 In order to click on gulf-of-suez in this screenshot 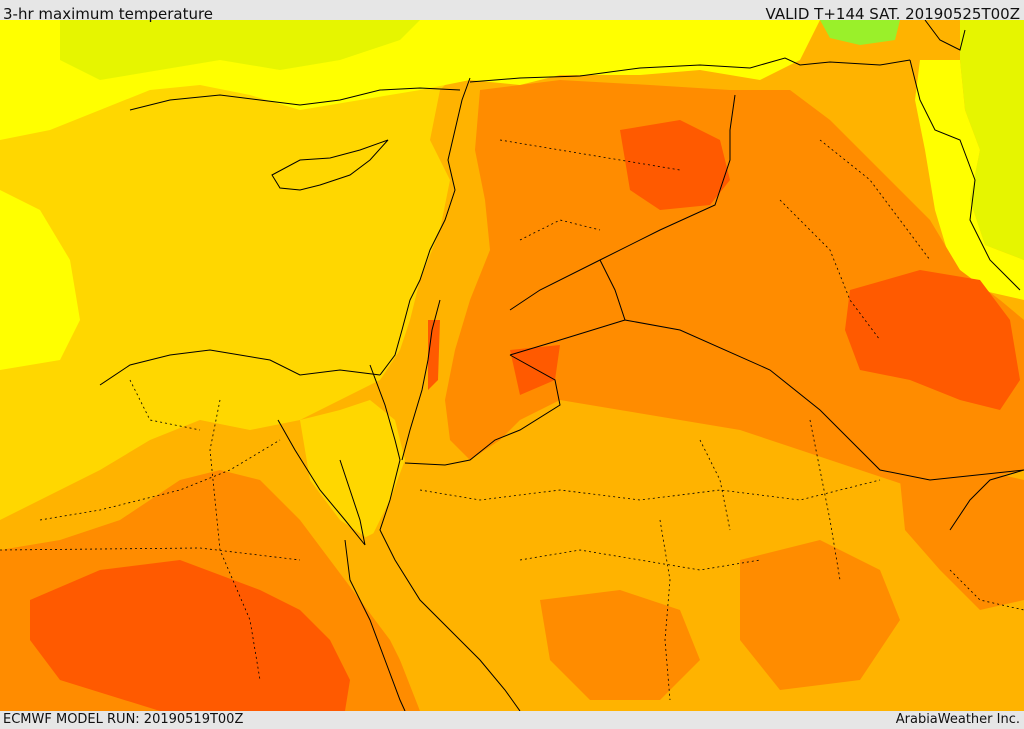, I will do `click(321, 482)`.